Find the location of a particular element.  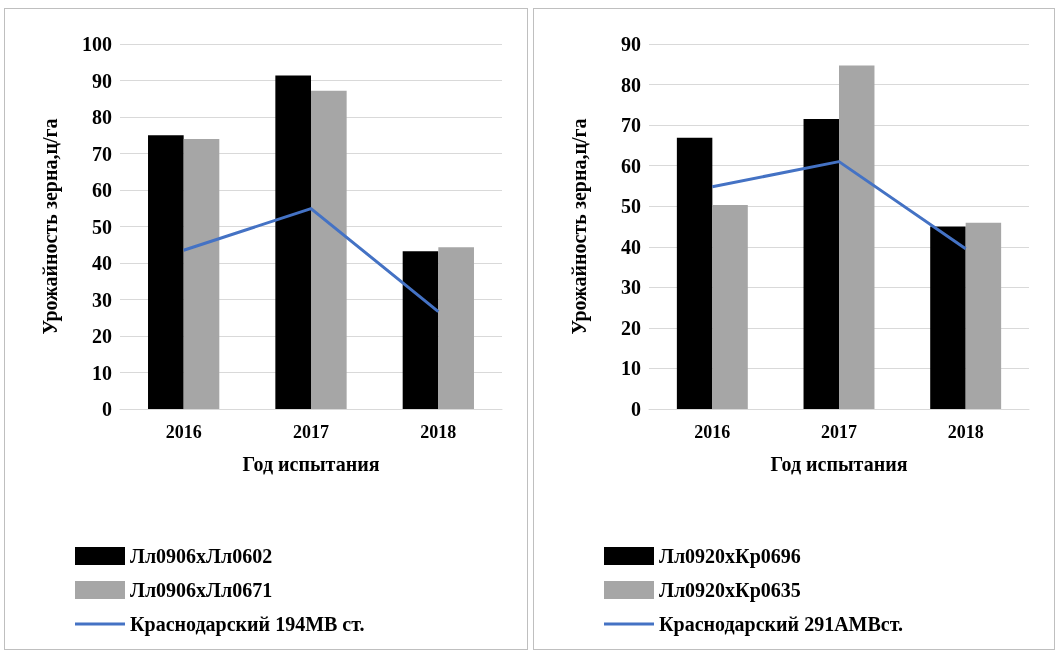

y-tick-label: 100 is located at coordinates (97, 44).